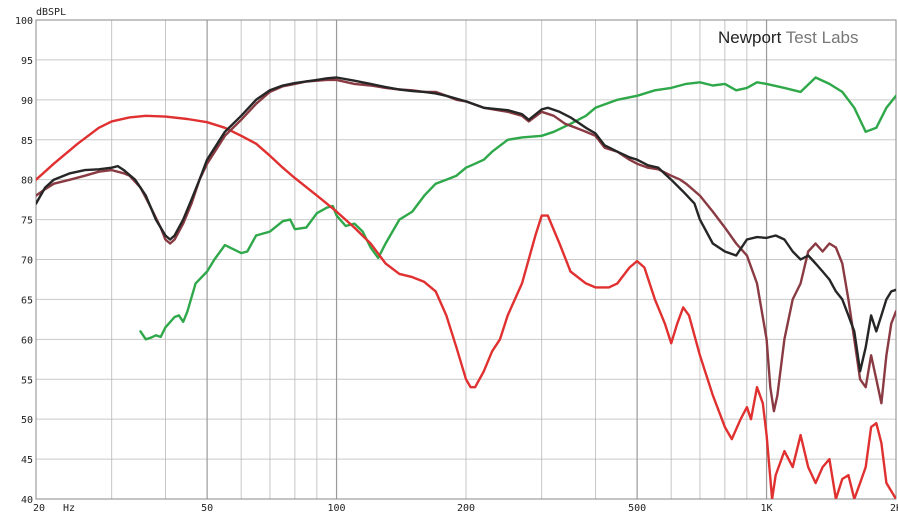  What do you see at coordinates (767, 508) in the screenshot?
I see `x-tick-label: 1K` at bounding box center [767, 508].